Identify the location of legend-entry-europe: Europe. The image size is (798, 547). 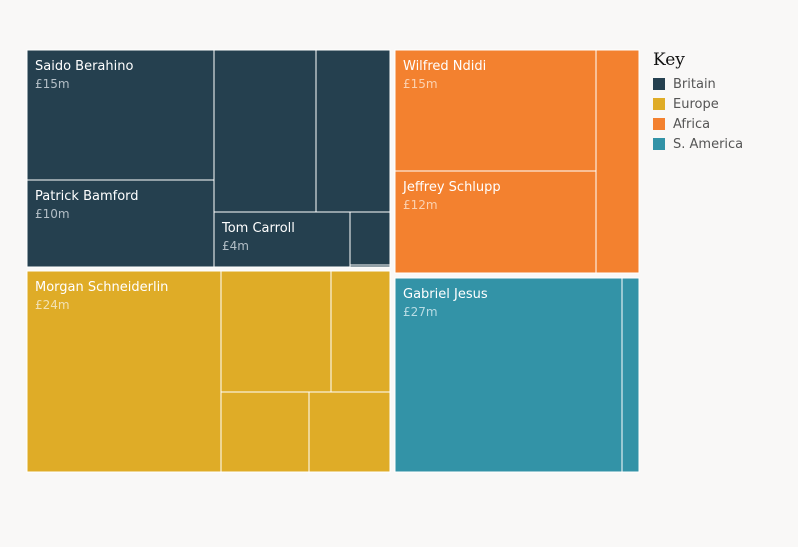
(698, 104).